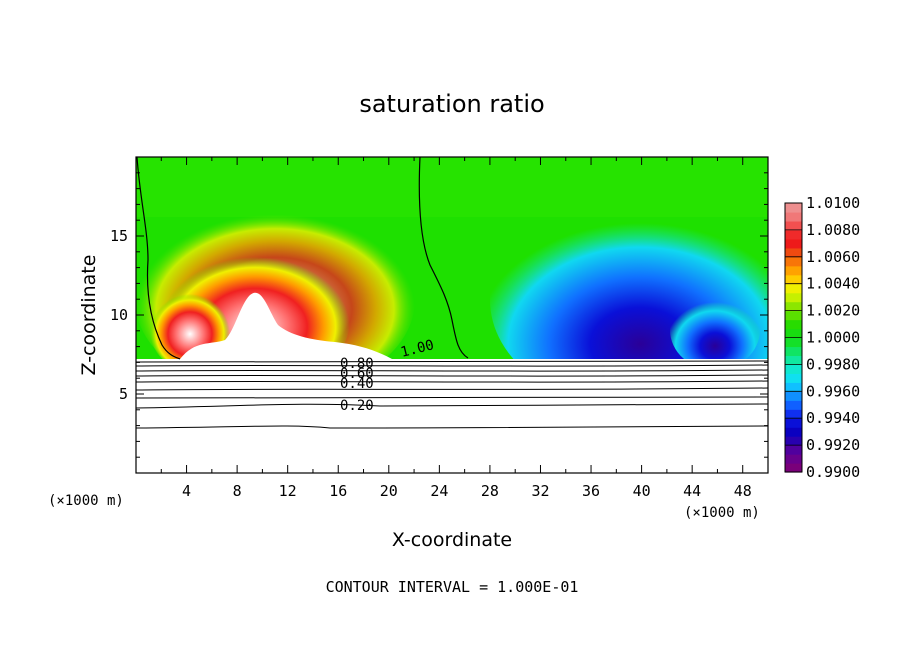 This screenshot has width=904, height=654. What do you see at coordinates (452, 416) in the screenshot?
I see `field-lower-white` at bounding box center [452, 416].